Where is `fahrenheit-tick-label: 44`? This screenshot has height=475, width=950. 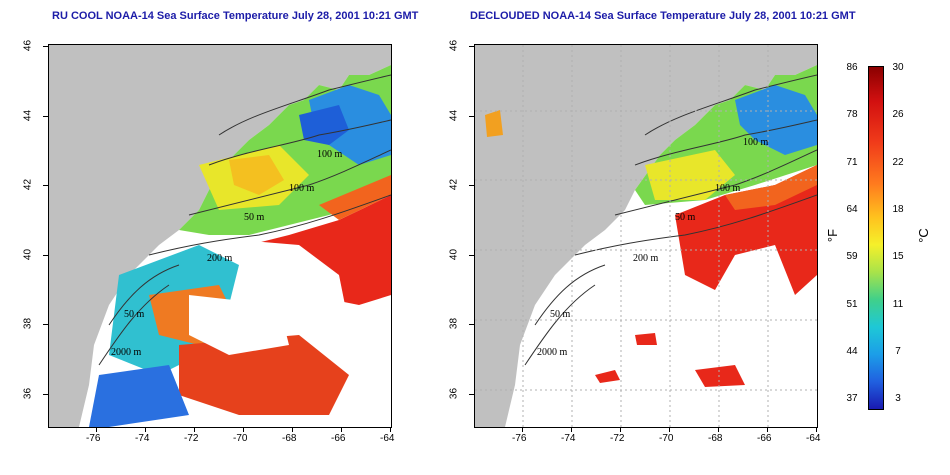
fahrenheit-tick-label: 44 is located at coordinates (852, 351).